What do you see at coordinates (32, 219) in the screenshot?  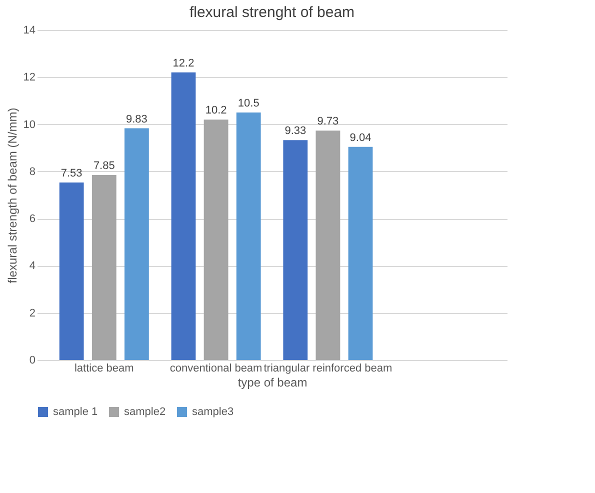 I see `y-tick-label: 6` at bounding box center [32, 219].